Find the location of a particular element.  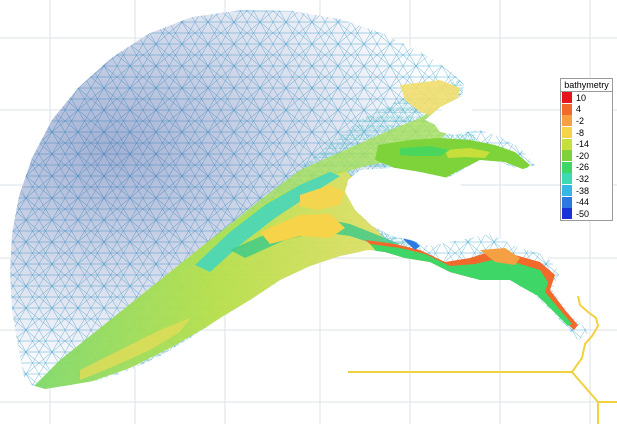

land-peninsula is located at coordinates (412, 204).